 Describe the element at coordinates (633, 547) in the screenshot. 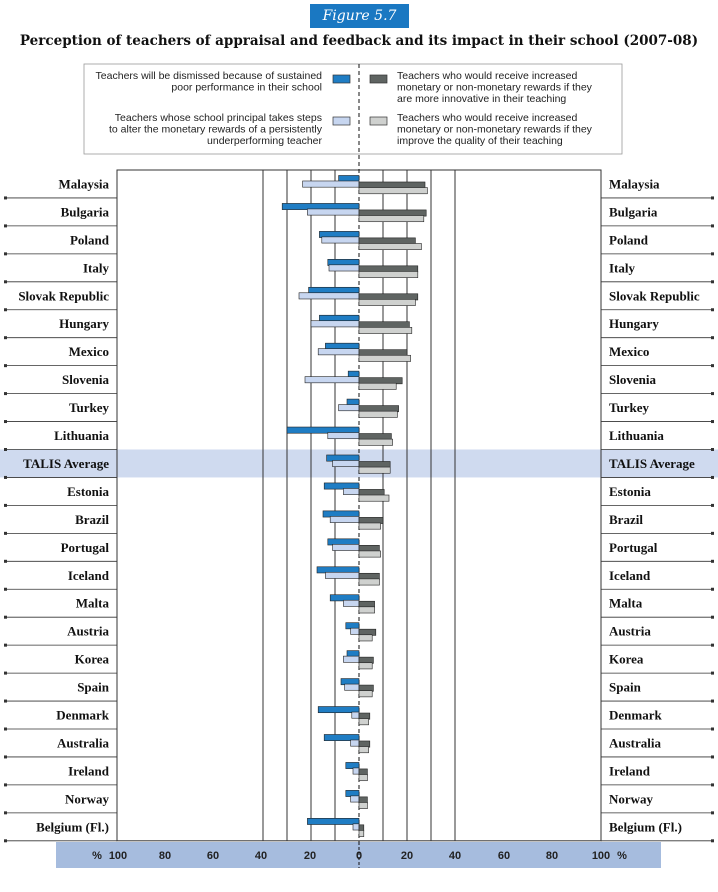

I see `category-label-right: Portugal` at that location.